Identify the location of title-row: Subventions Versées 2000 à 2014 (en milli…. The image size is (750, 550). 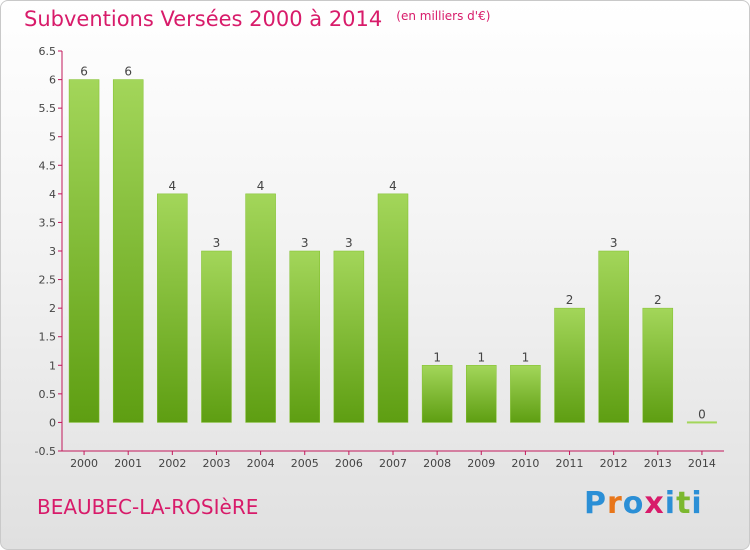
(257, 19).